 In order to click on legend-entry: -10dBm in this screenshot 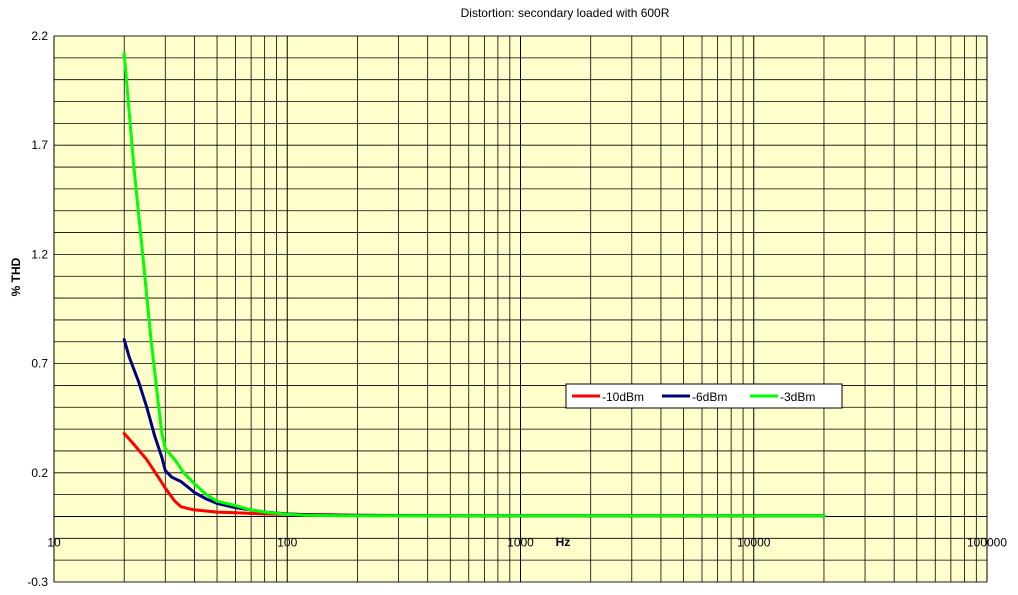, I will do `click(623, 397)`.